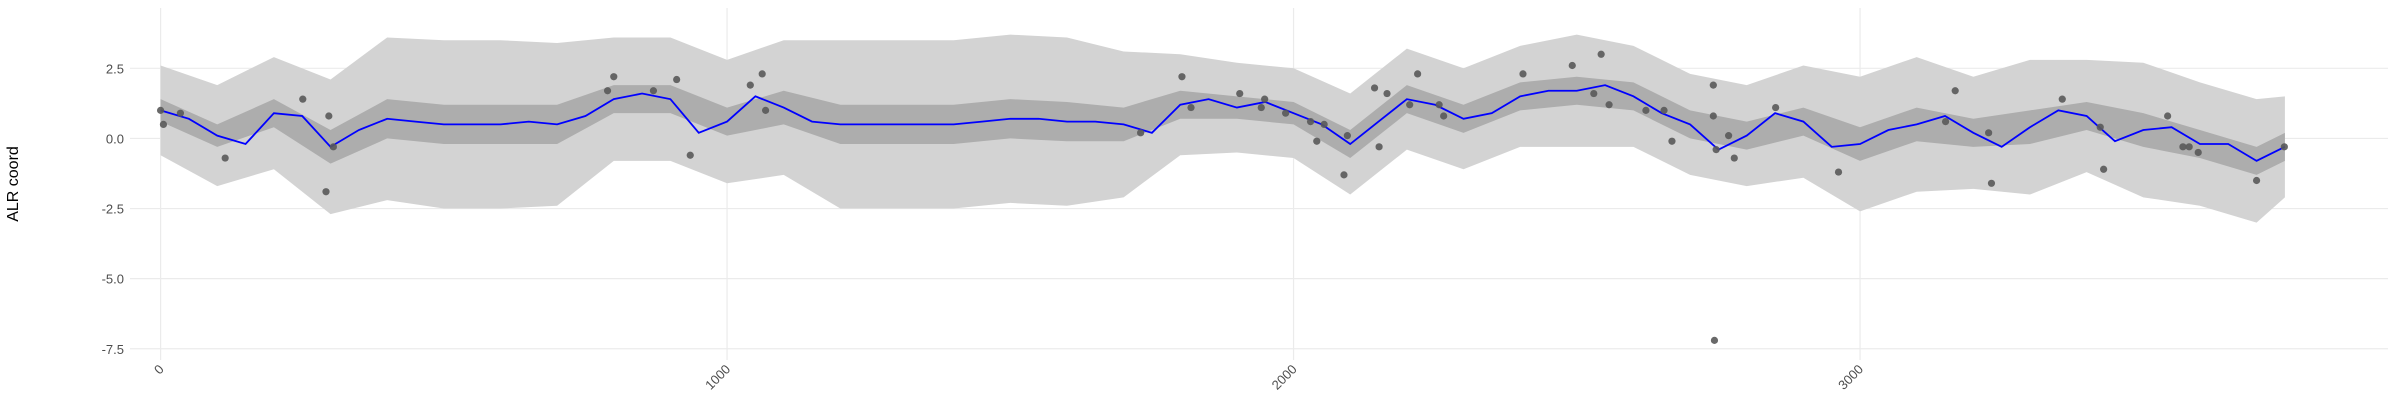 Image resolution: width=2400 pixels, height=400 pixels. What do you see at coordinates (115, 68) in the screenshot?
I see `y-tick-label: 2.5` at bounding box center [115, 68].